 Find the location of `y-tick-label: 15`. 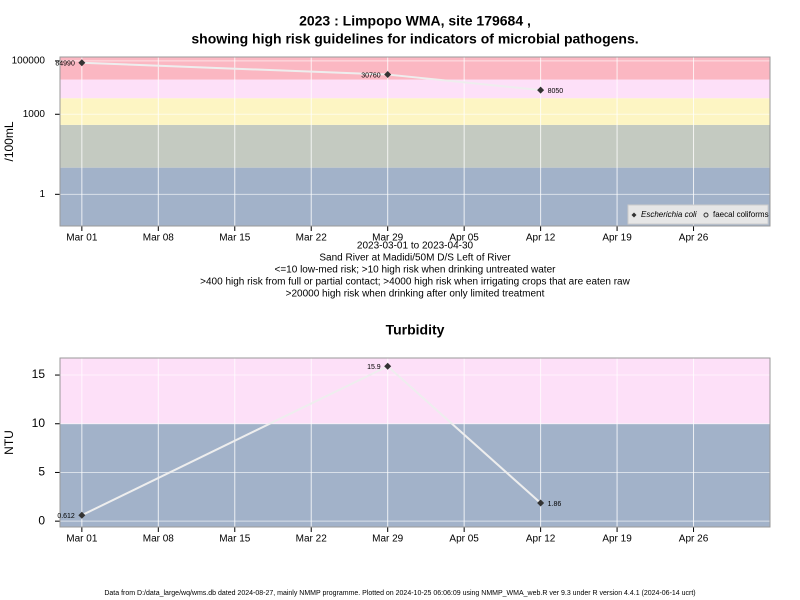

y-tick-label: 15 is located at coordinates (39, 374).